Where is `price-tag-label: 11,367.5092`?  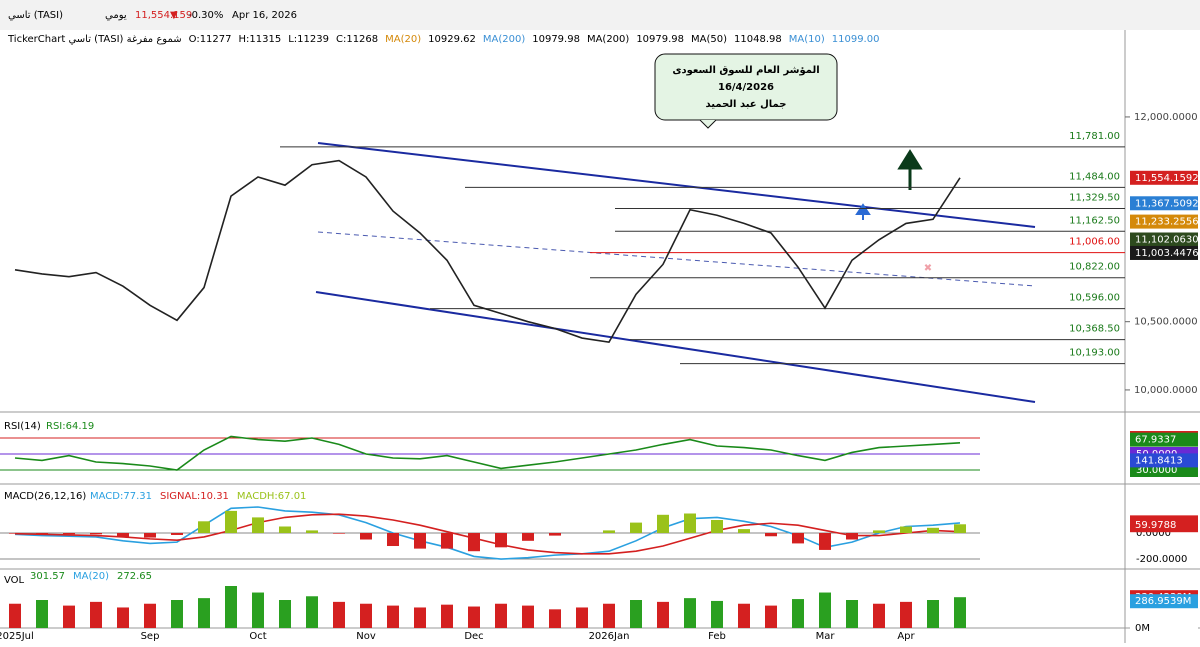
price-tag-label: 11,367.5092 is located at coordinates (1167, 203).